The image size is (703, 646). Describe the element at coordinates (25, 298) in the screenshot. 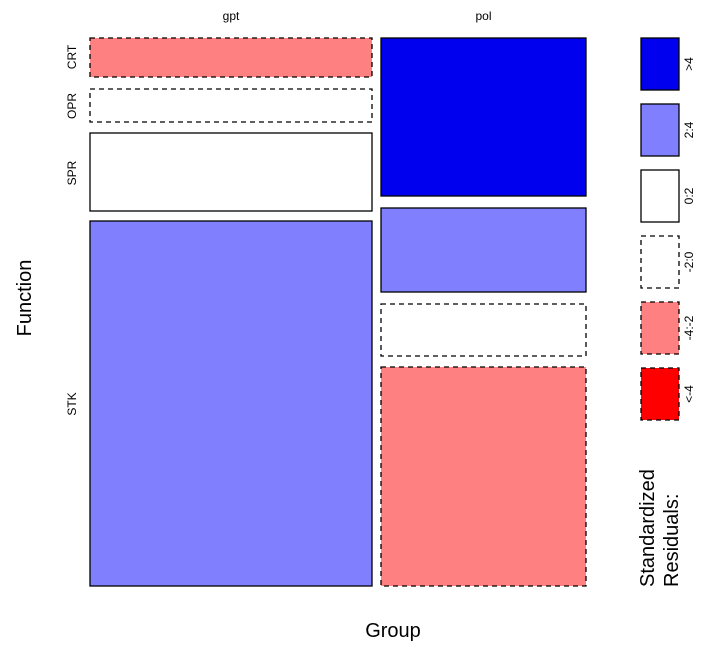

I see `y-axis-label: Function` at that location.